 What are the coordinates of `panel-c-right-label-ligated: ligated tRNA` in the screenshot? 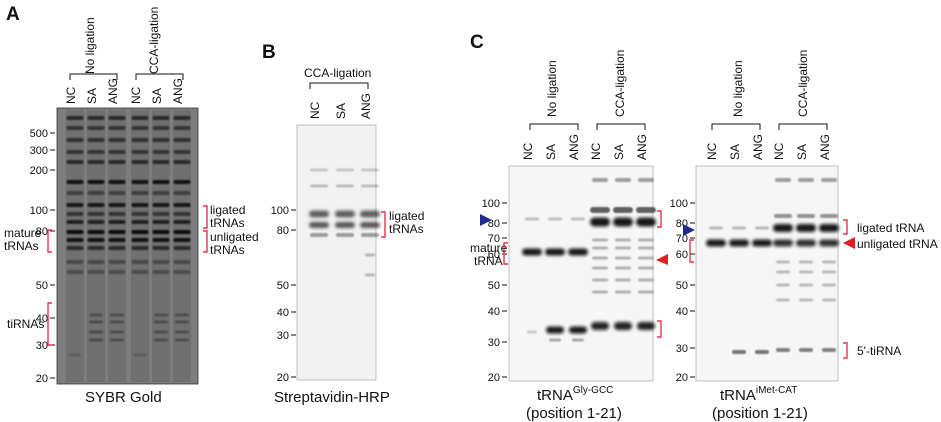 It's located at (890, 228).